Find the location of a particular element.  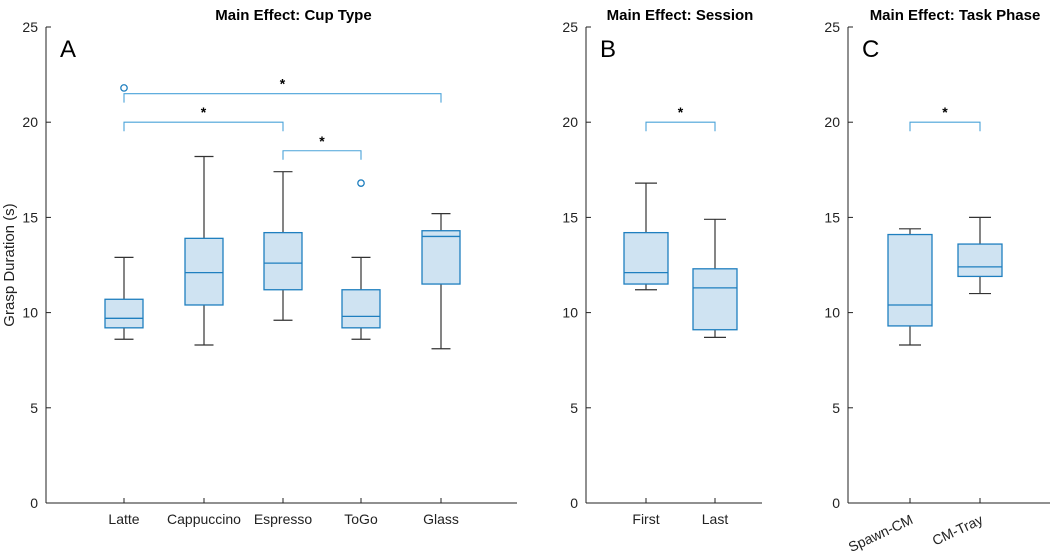

x-tick-label: Cappuccino is located at coordinates (204, 519).